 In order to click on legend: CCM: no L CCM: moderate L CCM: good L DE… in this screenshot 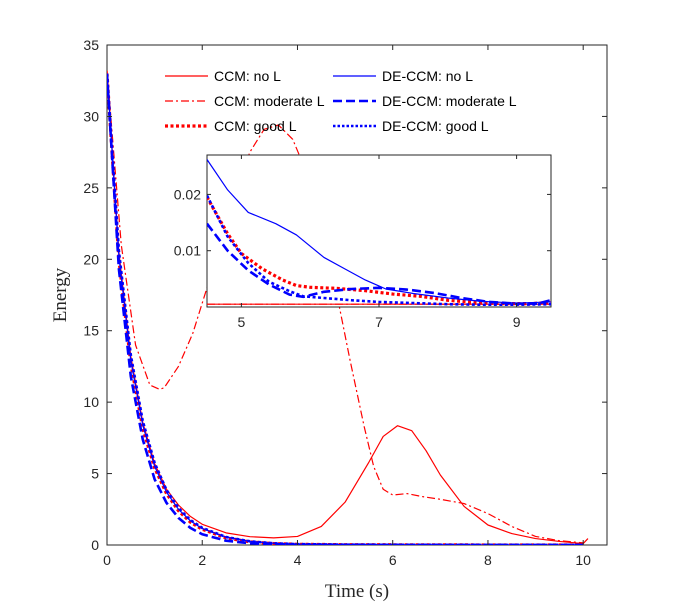, I will do `click(341, 101)`.